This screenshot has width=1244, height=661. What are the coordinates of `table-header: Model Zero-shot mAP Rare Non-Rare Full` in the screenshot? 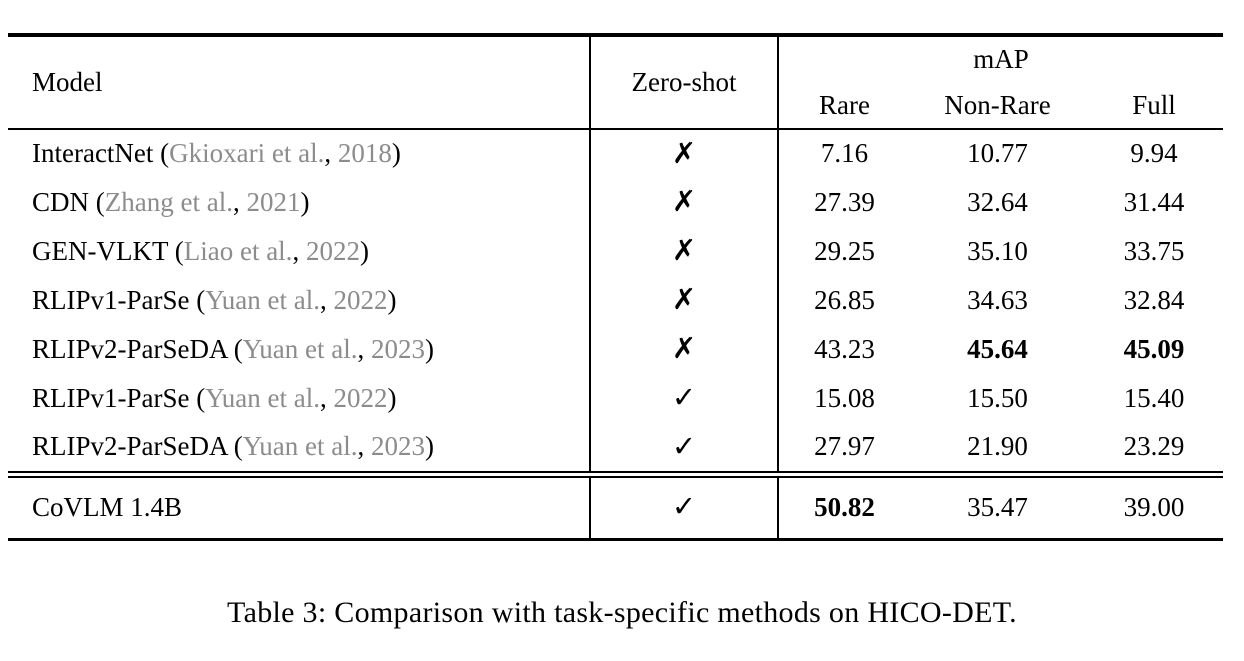 It's located at (615, 82).